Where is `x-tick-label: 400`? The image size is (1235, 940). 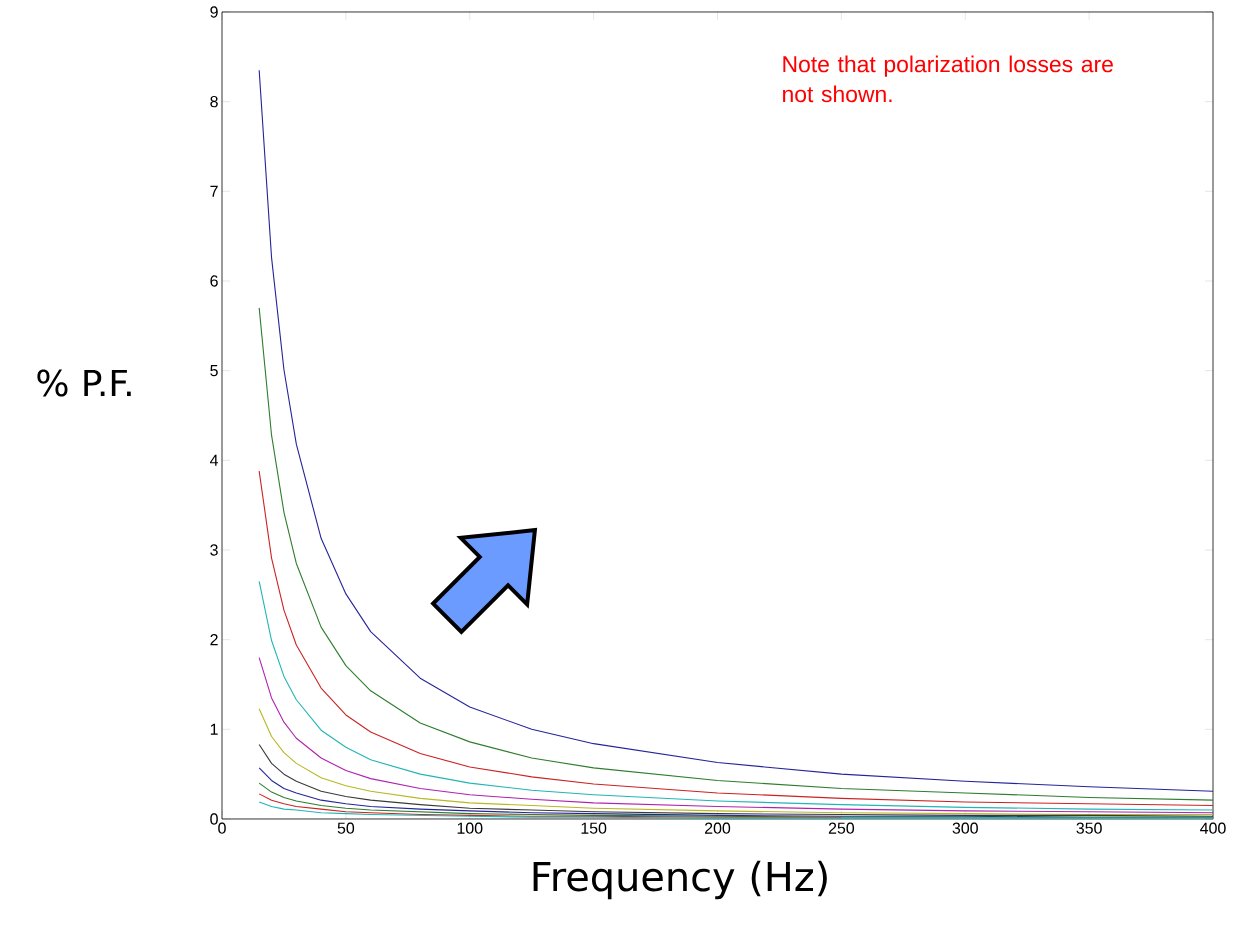
x-tick-label: 400 is located at coordinates (1213, 828).